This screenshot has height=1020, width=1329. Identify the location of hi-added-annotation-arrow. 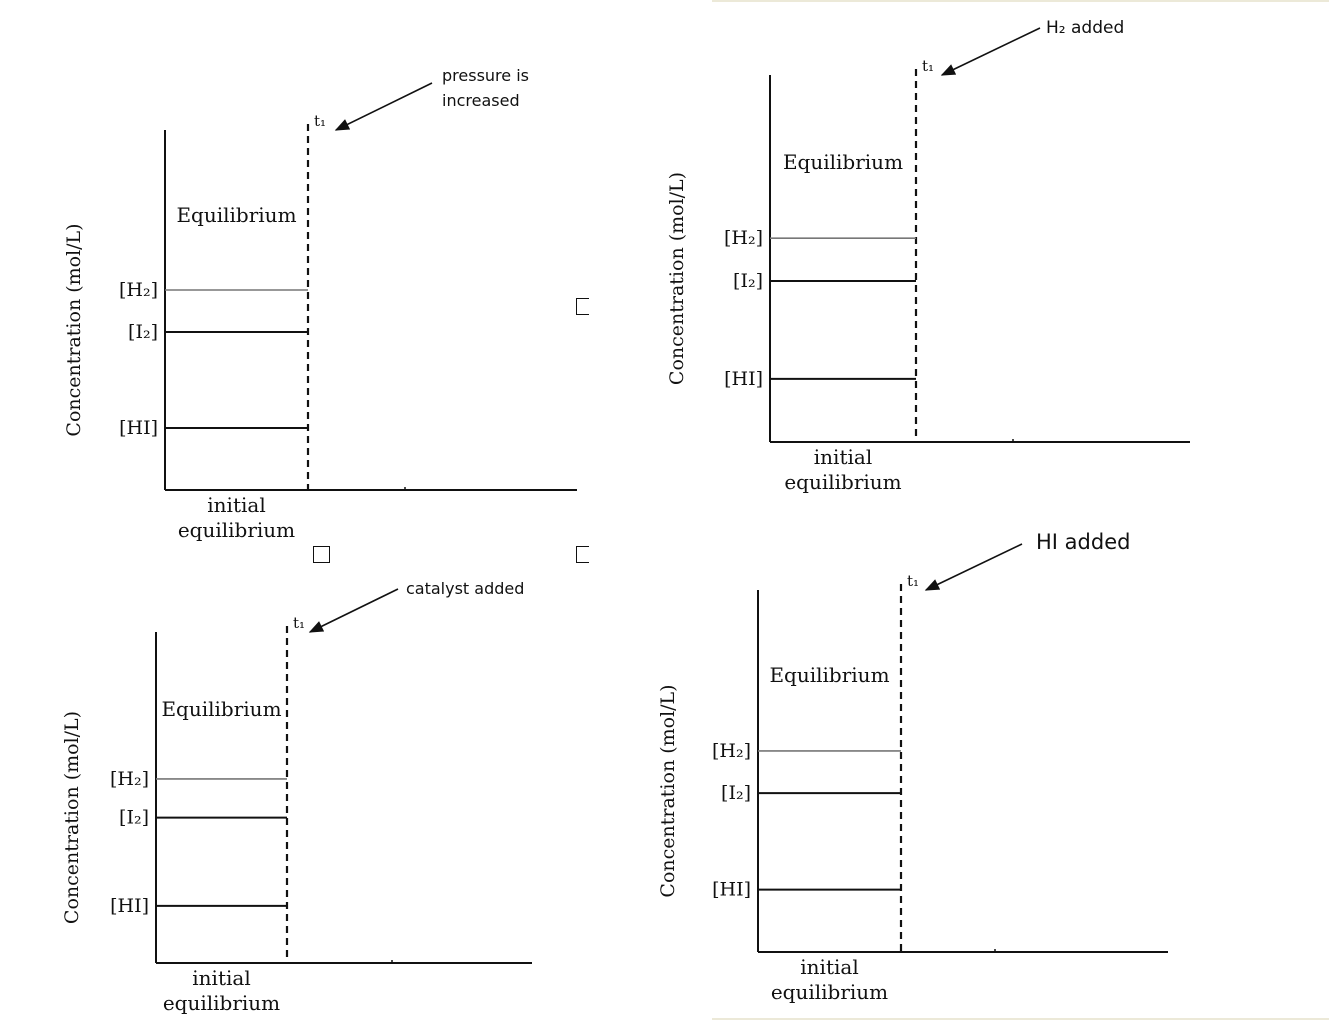
(973, 567).